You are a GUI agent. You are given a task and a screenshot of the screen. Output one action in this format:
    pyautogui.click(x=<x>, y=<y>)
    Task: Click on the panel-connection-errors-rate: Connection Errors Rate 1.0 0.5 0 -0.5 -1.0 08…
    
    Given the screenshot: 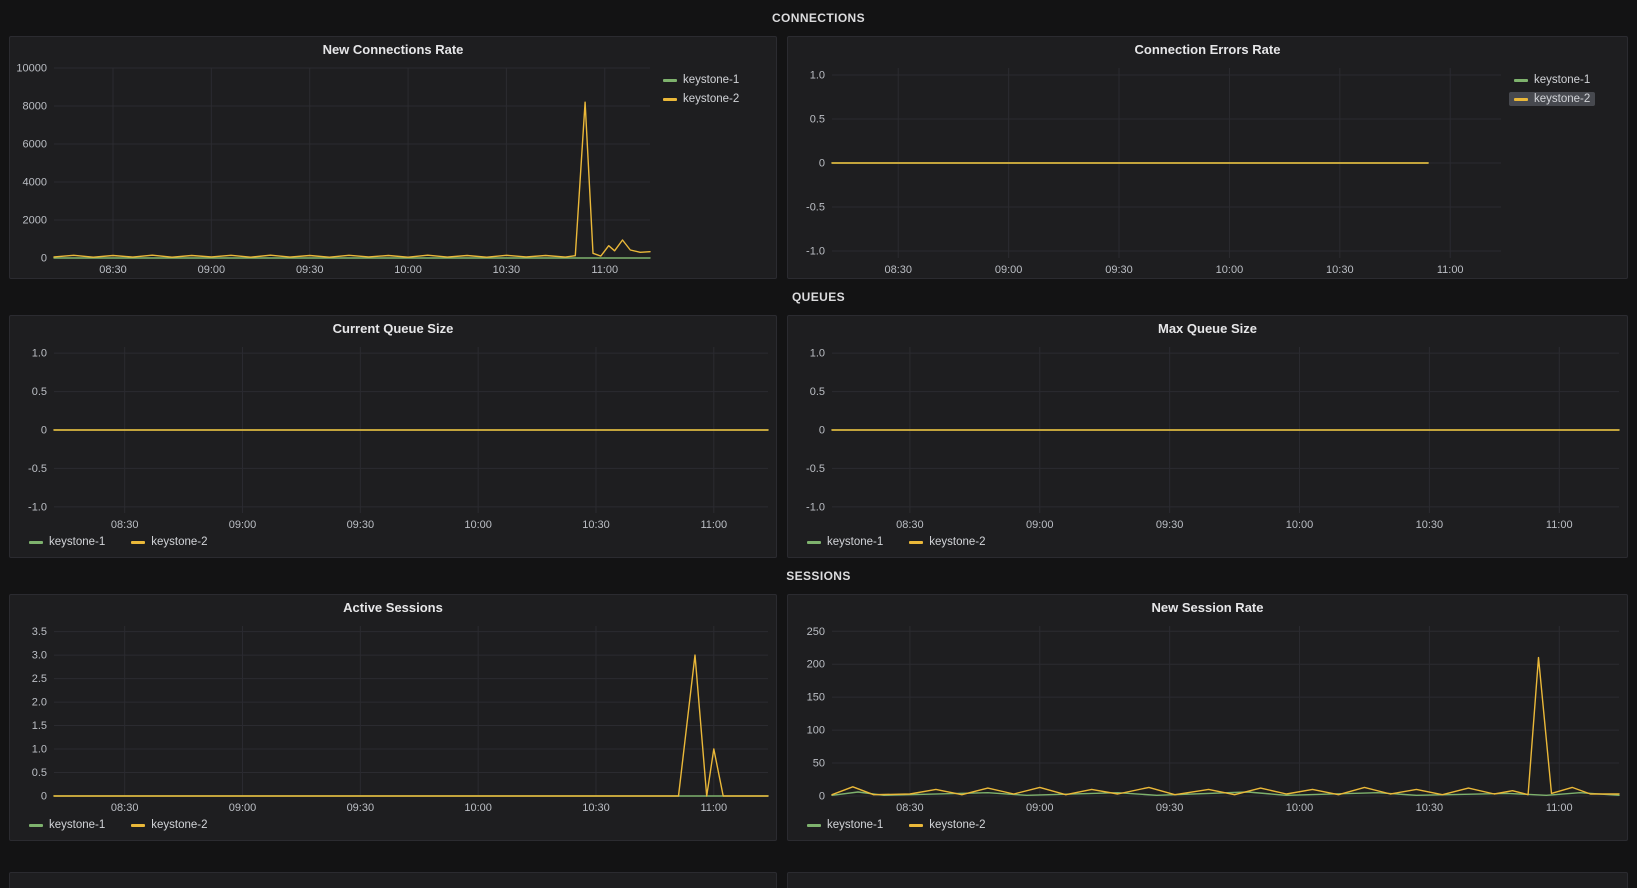 What is the action you would take?
    pyautogui.click(x=1207, y=157)
    